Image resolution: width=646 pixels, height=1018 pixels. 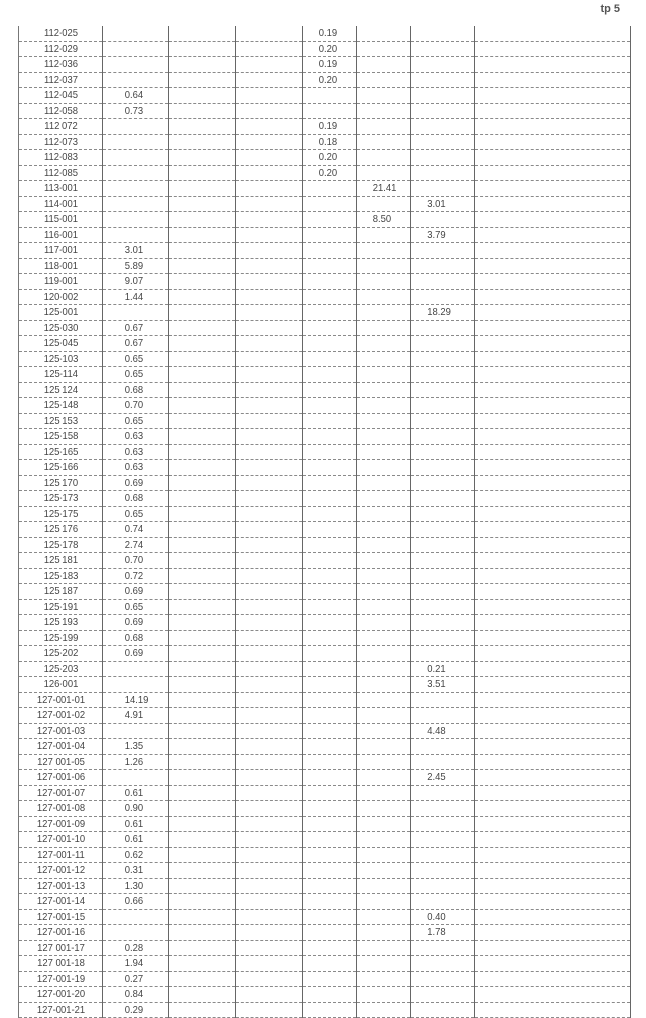 I want to click on table-row: 125-191 0.65, so click(x=325, y=607).